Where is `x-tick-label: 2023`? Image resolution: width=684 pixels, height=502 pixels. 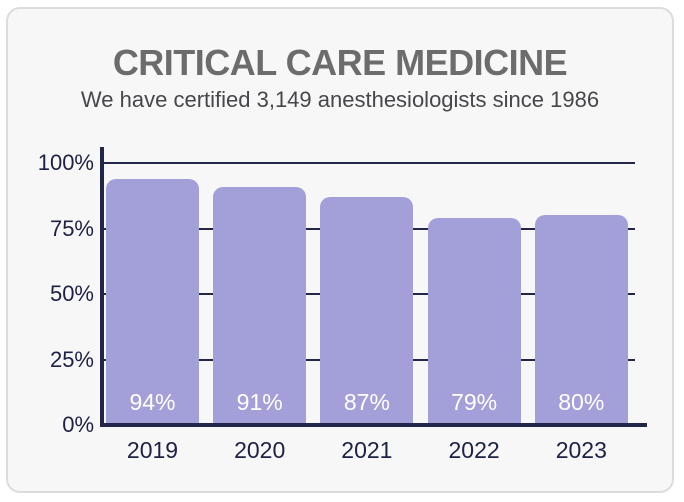
x-tick-label: 2023 is located at coordinates (581, 450).